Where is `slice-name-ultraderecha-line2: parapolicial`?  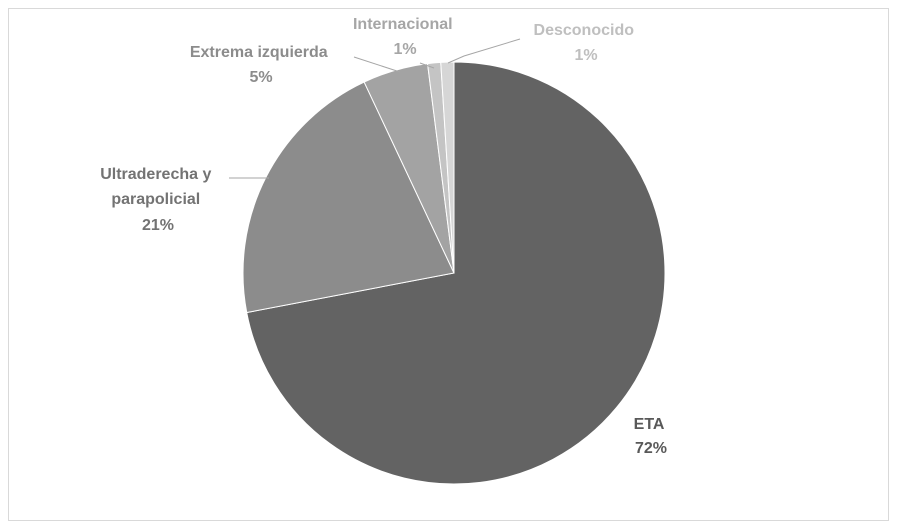 slice-name-ultraderecha-line2: parapolicial is located at coordinates (155, 199).